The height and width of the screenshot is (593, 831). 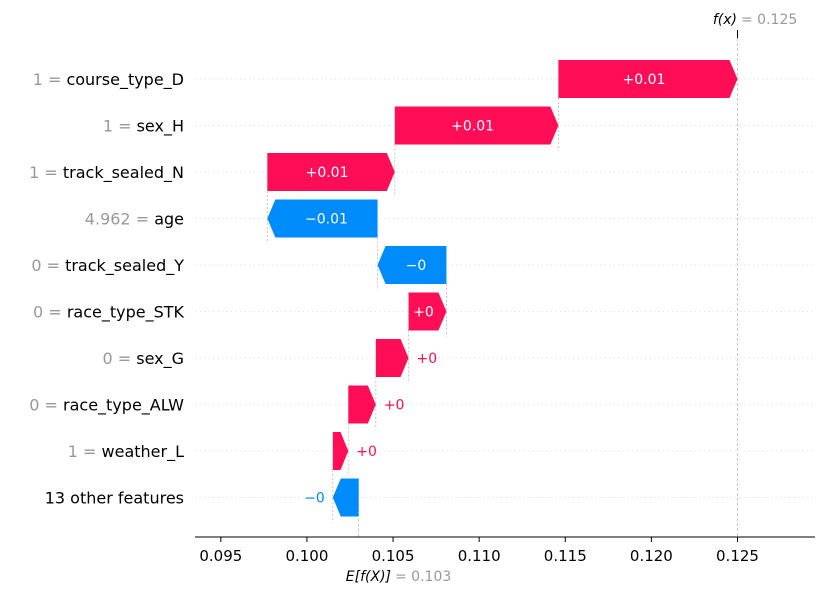 I want to click on base-value: = 0.103, so click(x=423, y=577).